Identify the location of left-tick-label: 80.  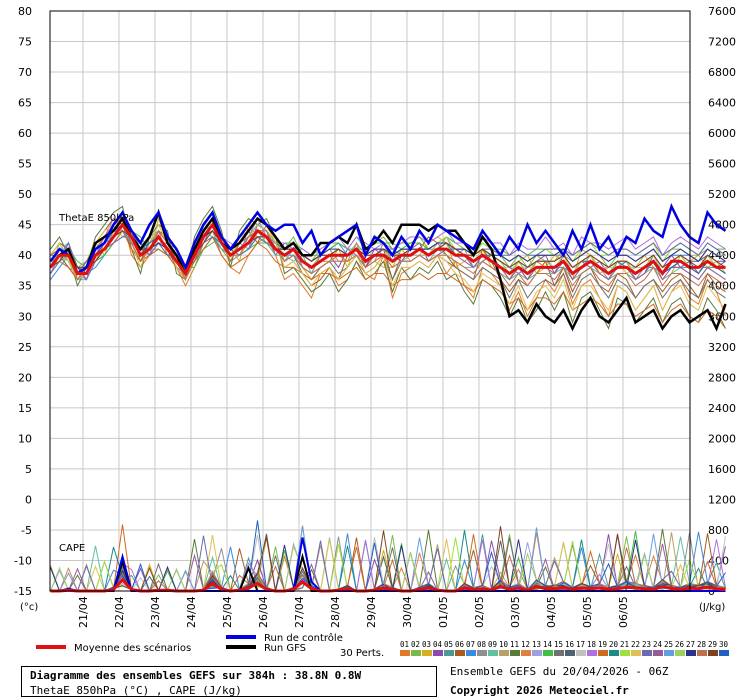
(25, 11).